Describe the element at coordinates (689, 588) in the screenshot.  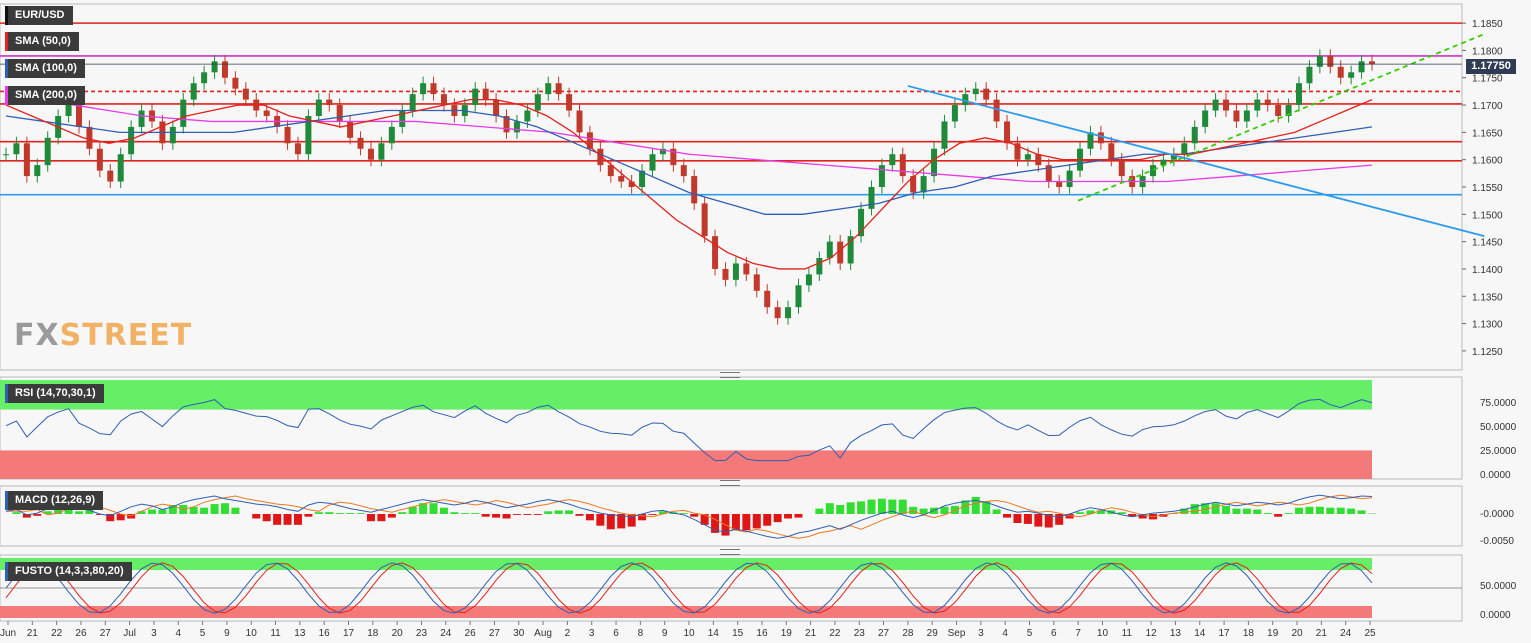
I see `fusto-slow-line` at that location.